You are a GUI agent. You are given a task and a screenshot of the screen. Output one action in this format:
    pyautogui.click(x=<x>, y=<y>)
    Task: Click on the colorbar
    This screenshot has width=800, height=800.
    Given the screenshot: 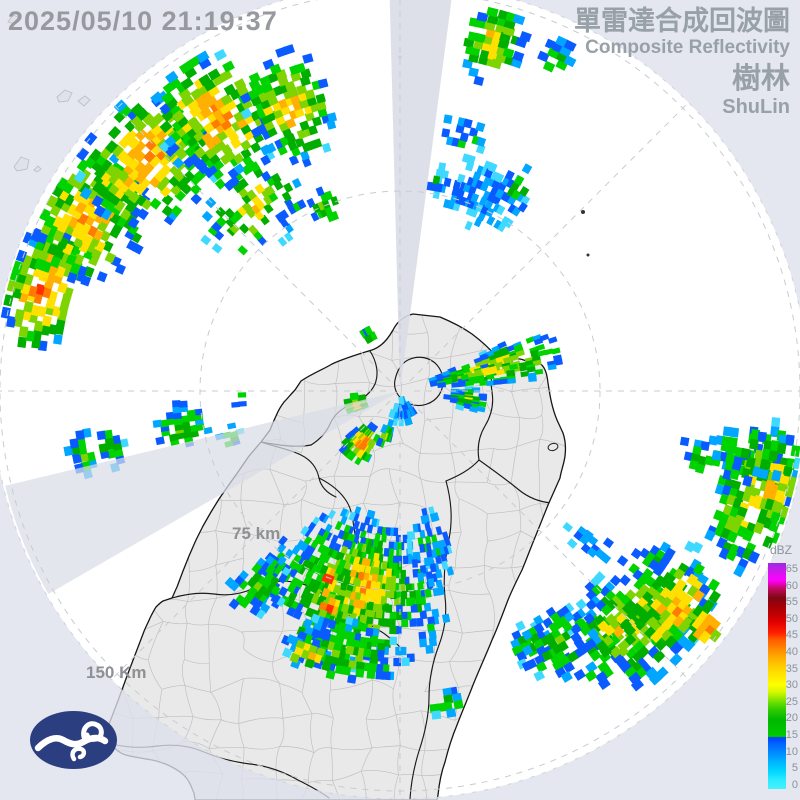 What is the action you would take?
    pyautogui.click(x=777, y=676)
    